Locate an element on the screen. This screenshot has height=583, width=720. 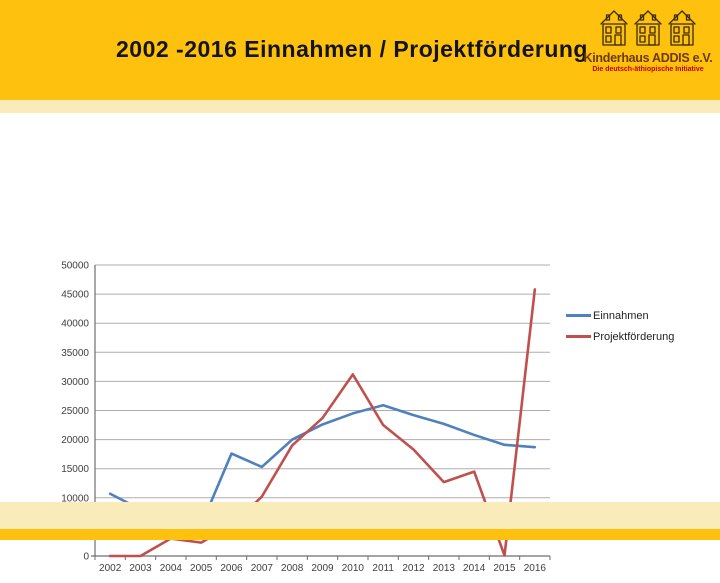
y-axis-tick-label: 40000 is located at coordinates (75, 324).